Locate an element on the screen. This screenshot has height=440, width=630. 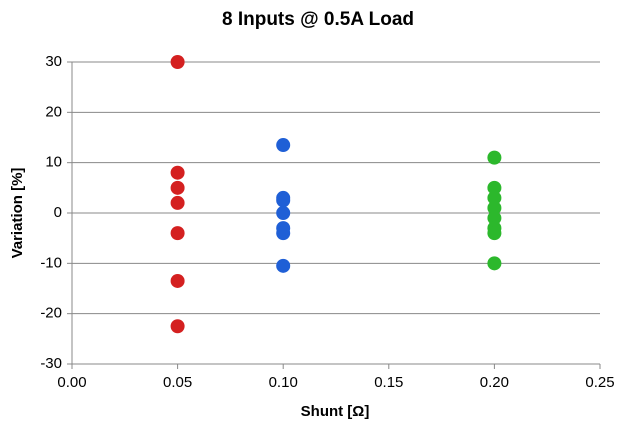
y-tick-label: 20 is located at coordinates (53, 111).